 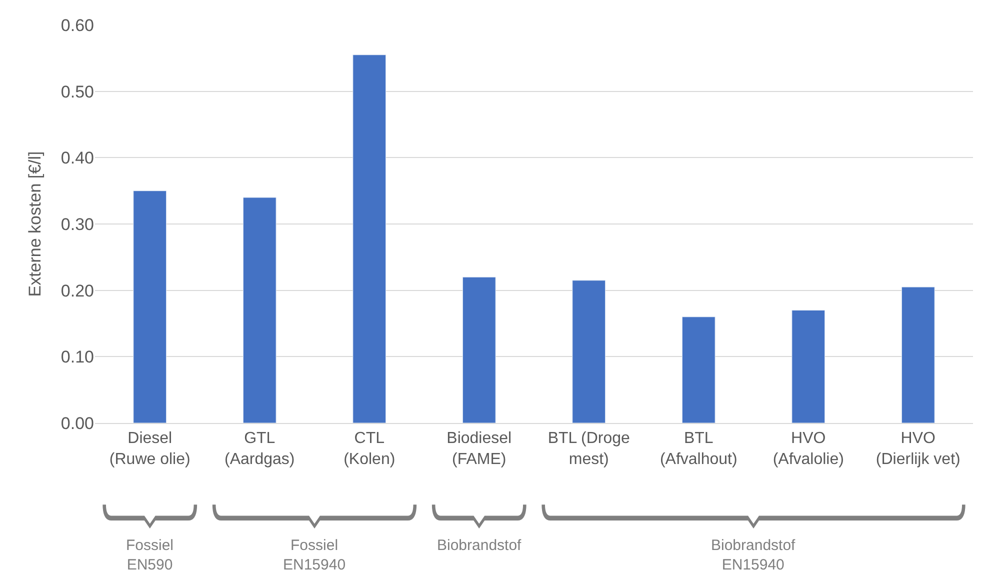 What do you see at coordinates (77, 423) in the screenshot?
I see `y-tick-label: 0.00` at bounding box center [77, 423].